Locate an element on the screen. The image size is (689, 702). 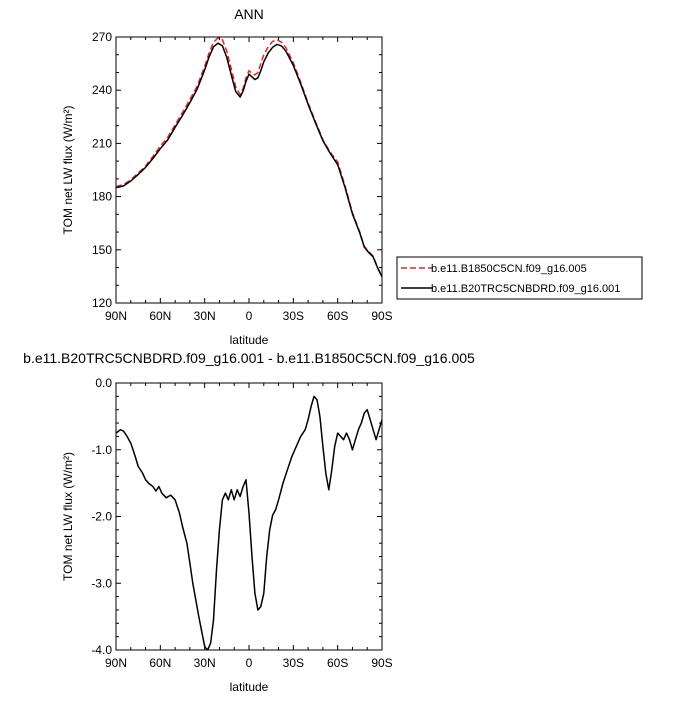
y-tick-label: -2.0 is located at coordinates (101, 517).